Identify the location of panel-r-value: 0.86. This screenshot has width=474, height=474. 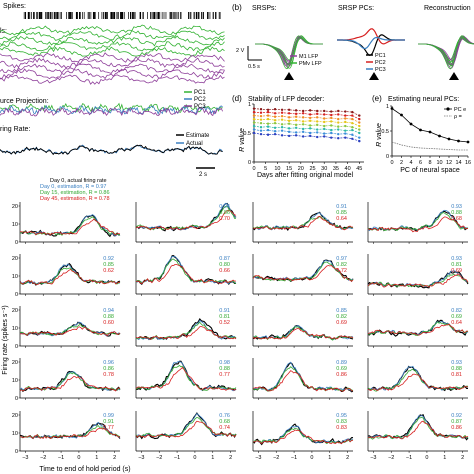
(341, 375).